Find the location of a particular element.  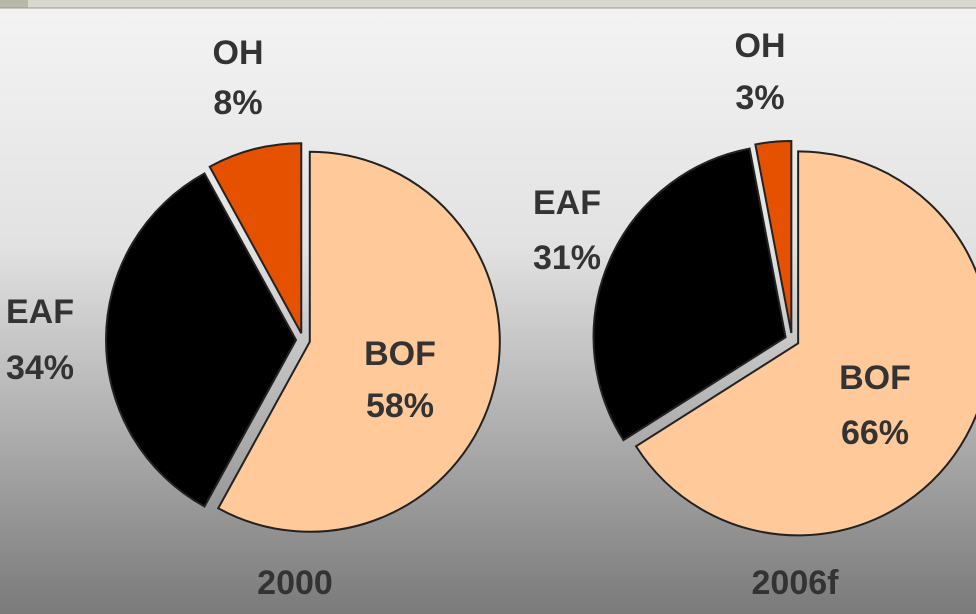

slice-value-label: 31% is located at coordinates (567, 258).